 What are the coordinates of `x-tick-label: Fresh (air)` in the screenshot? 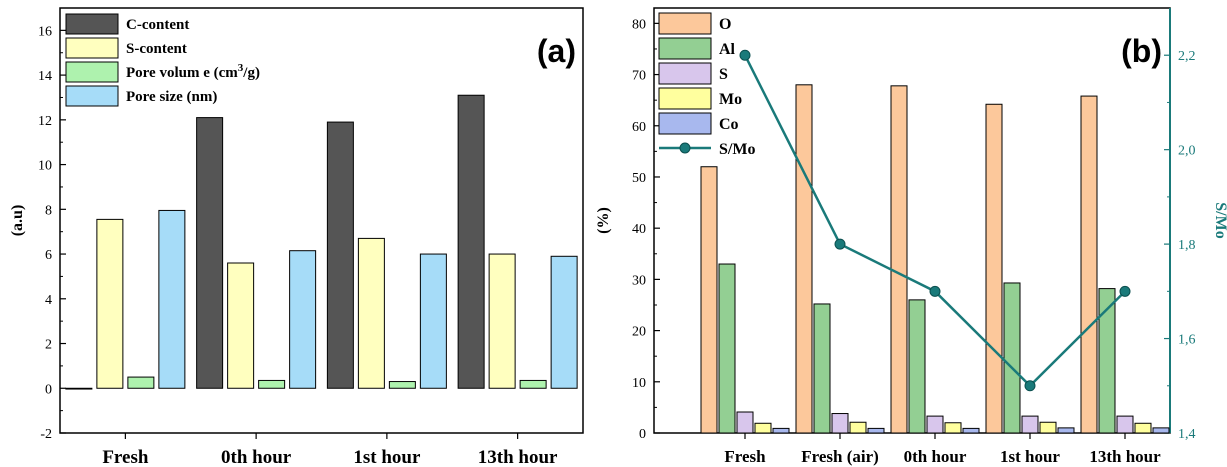 It's located at (840, 456).